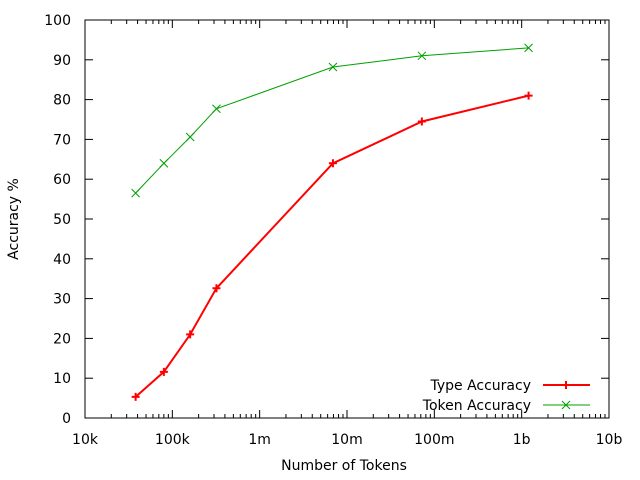 The width and height of the screenshot is (640, 480). I want to click on legend: Type Accuracy Token Accuracy, so click(506, 396).